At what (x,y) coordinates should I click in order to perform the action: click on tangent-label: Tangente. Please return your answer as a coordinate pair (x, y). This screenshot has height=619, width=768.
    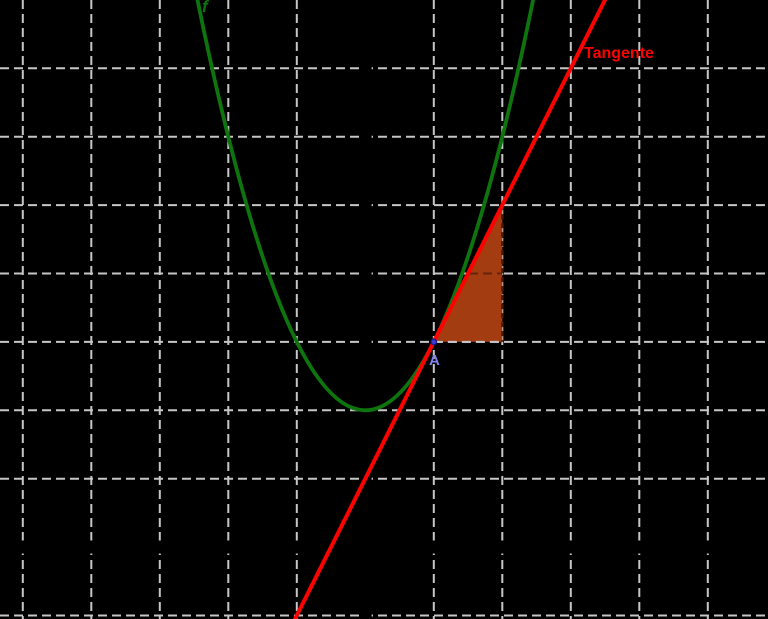
    Looking at the image, I should click on (619, 53).